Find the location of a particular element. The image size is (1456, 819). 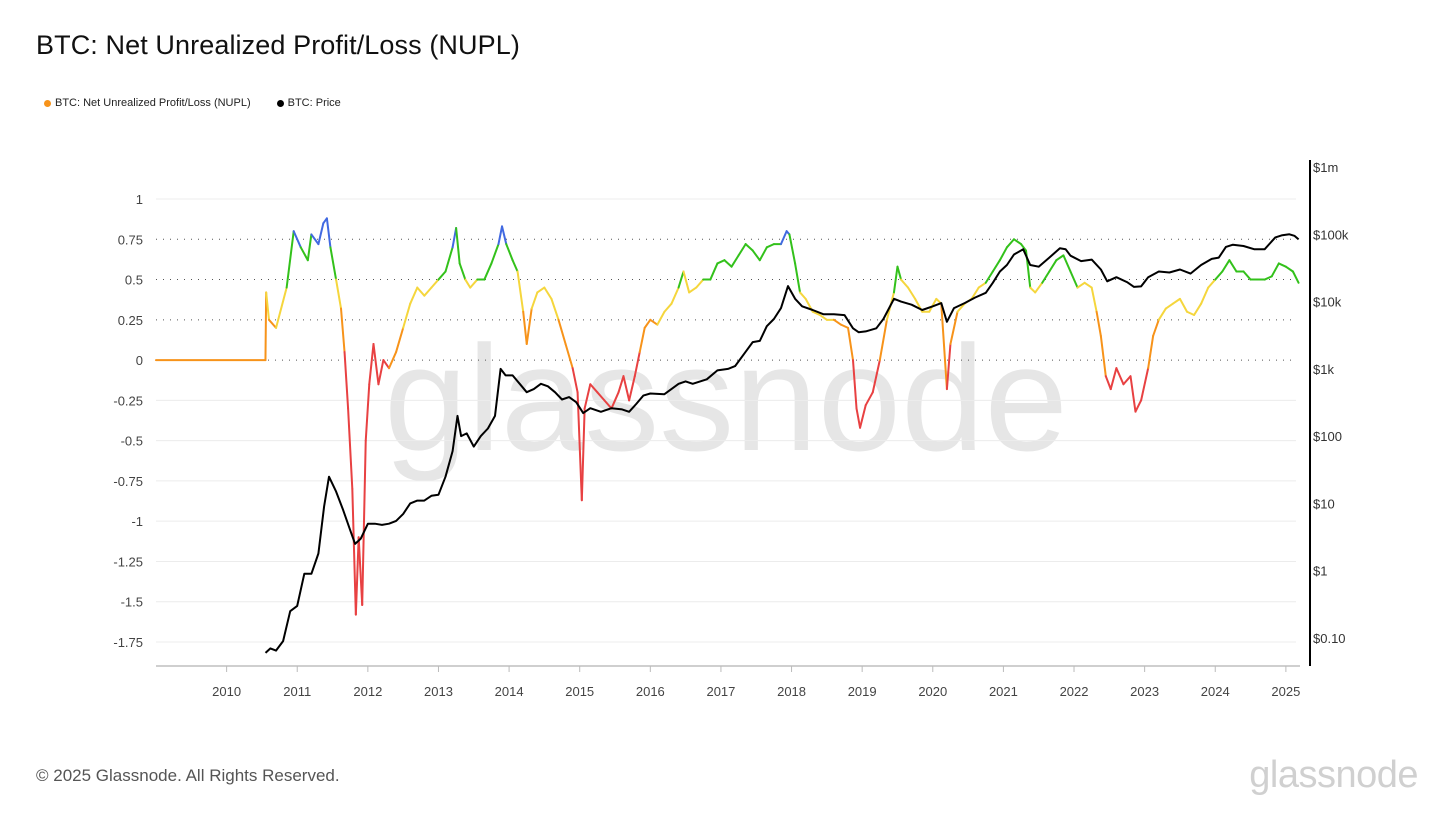

y-tick-label: 0.25 is located at coordinates (130, 320).